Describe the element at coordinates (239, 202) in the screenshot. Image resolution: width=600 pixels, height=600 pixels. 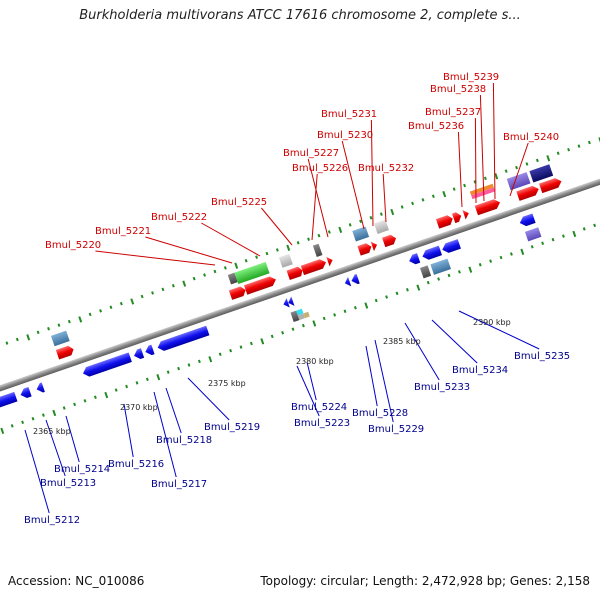
I see `gene-label-top: Bmul_5225` at that location.